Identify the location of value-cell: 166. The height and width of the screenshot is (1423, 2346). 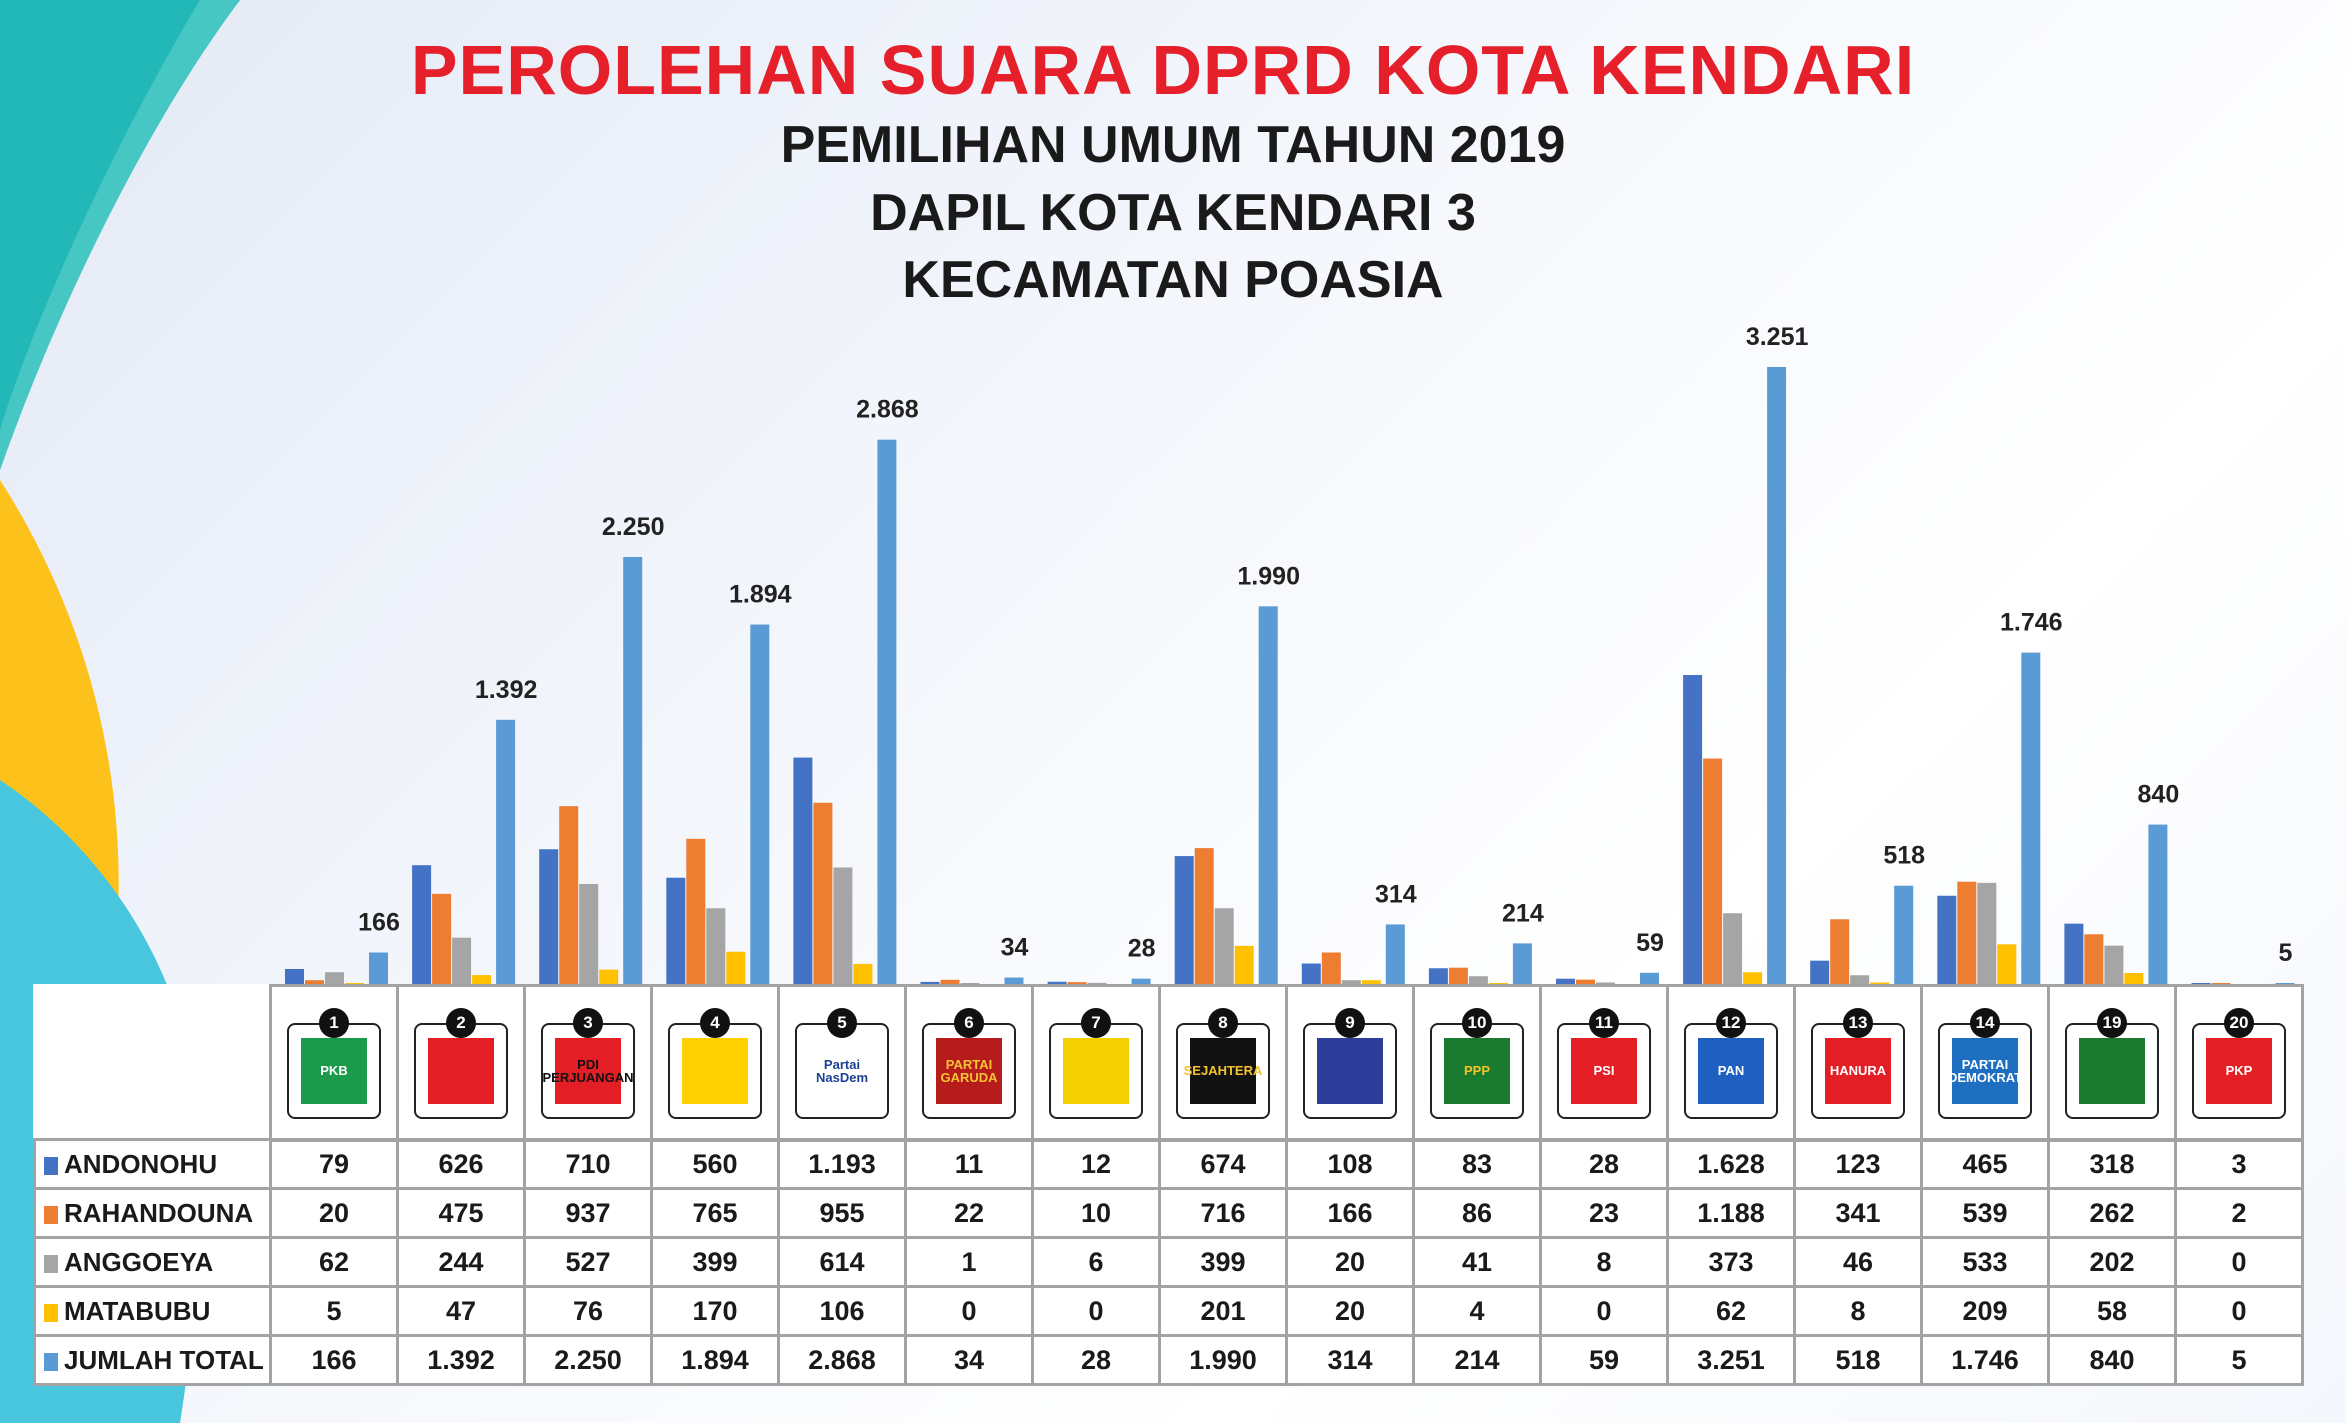
(1350, 1213).